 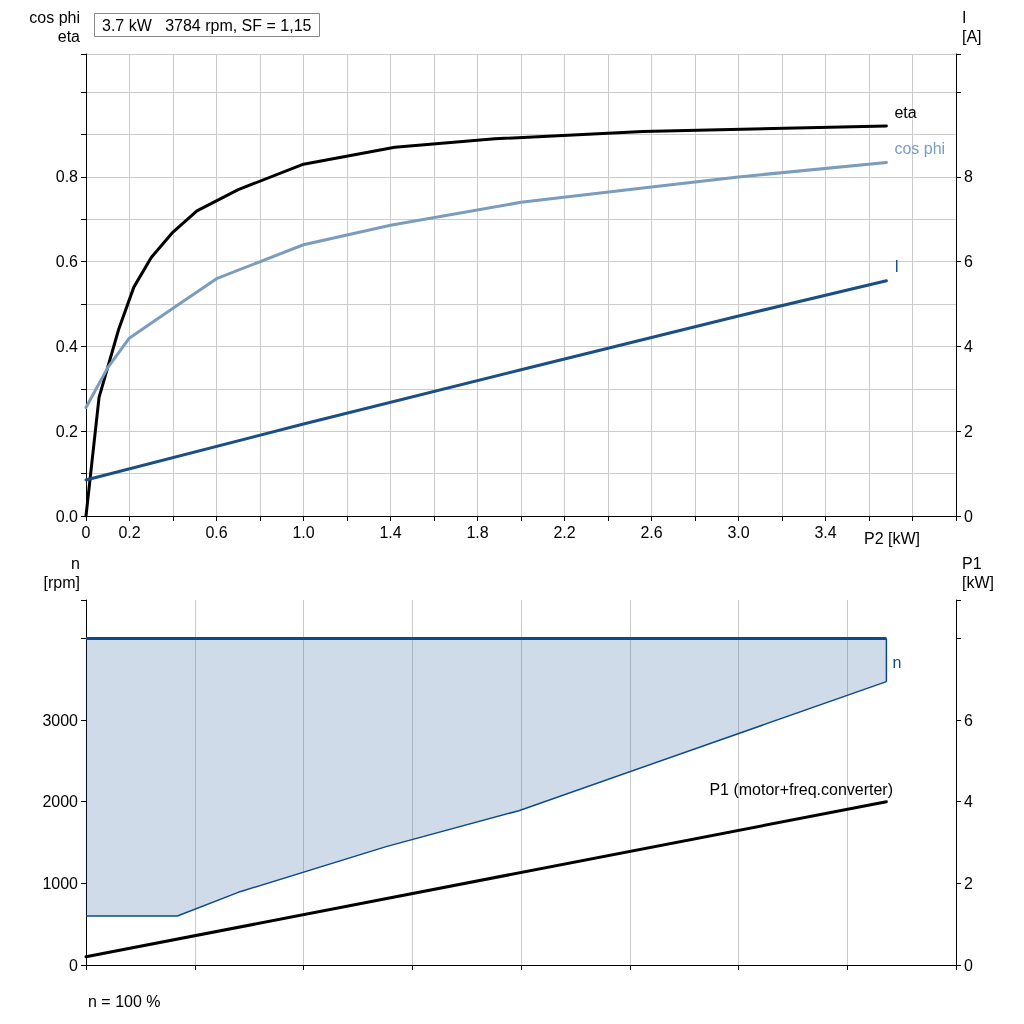 What do you see at coordinates (390, 532) in the screenshot?
I see `x-tick-label: 1.4` at bounding box center [390, 532].